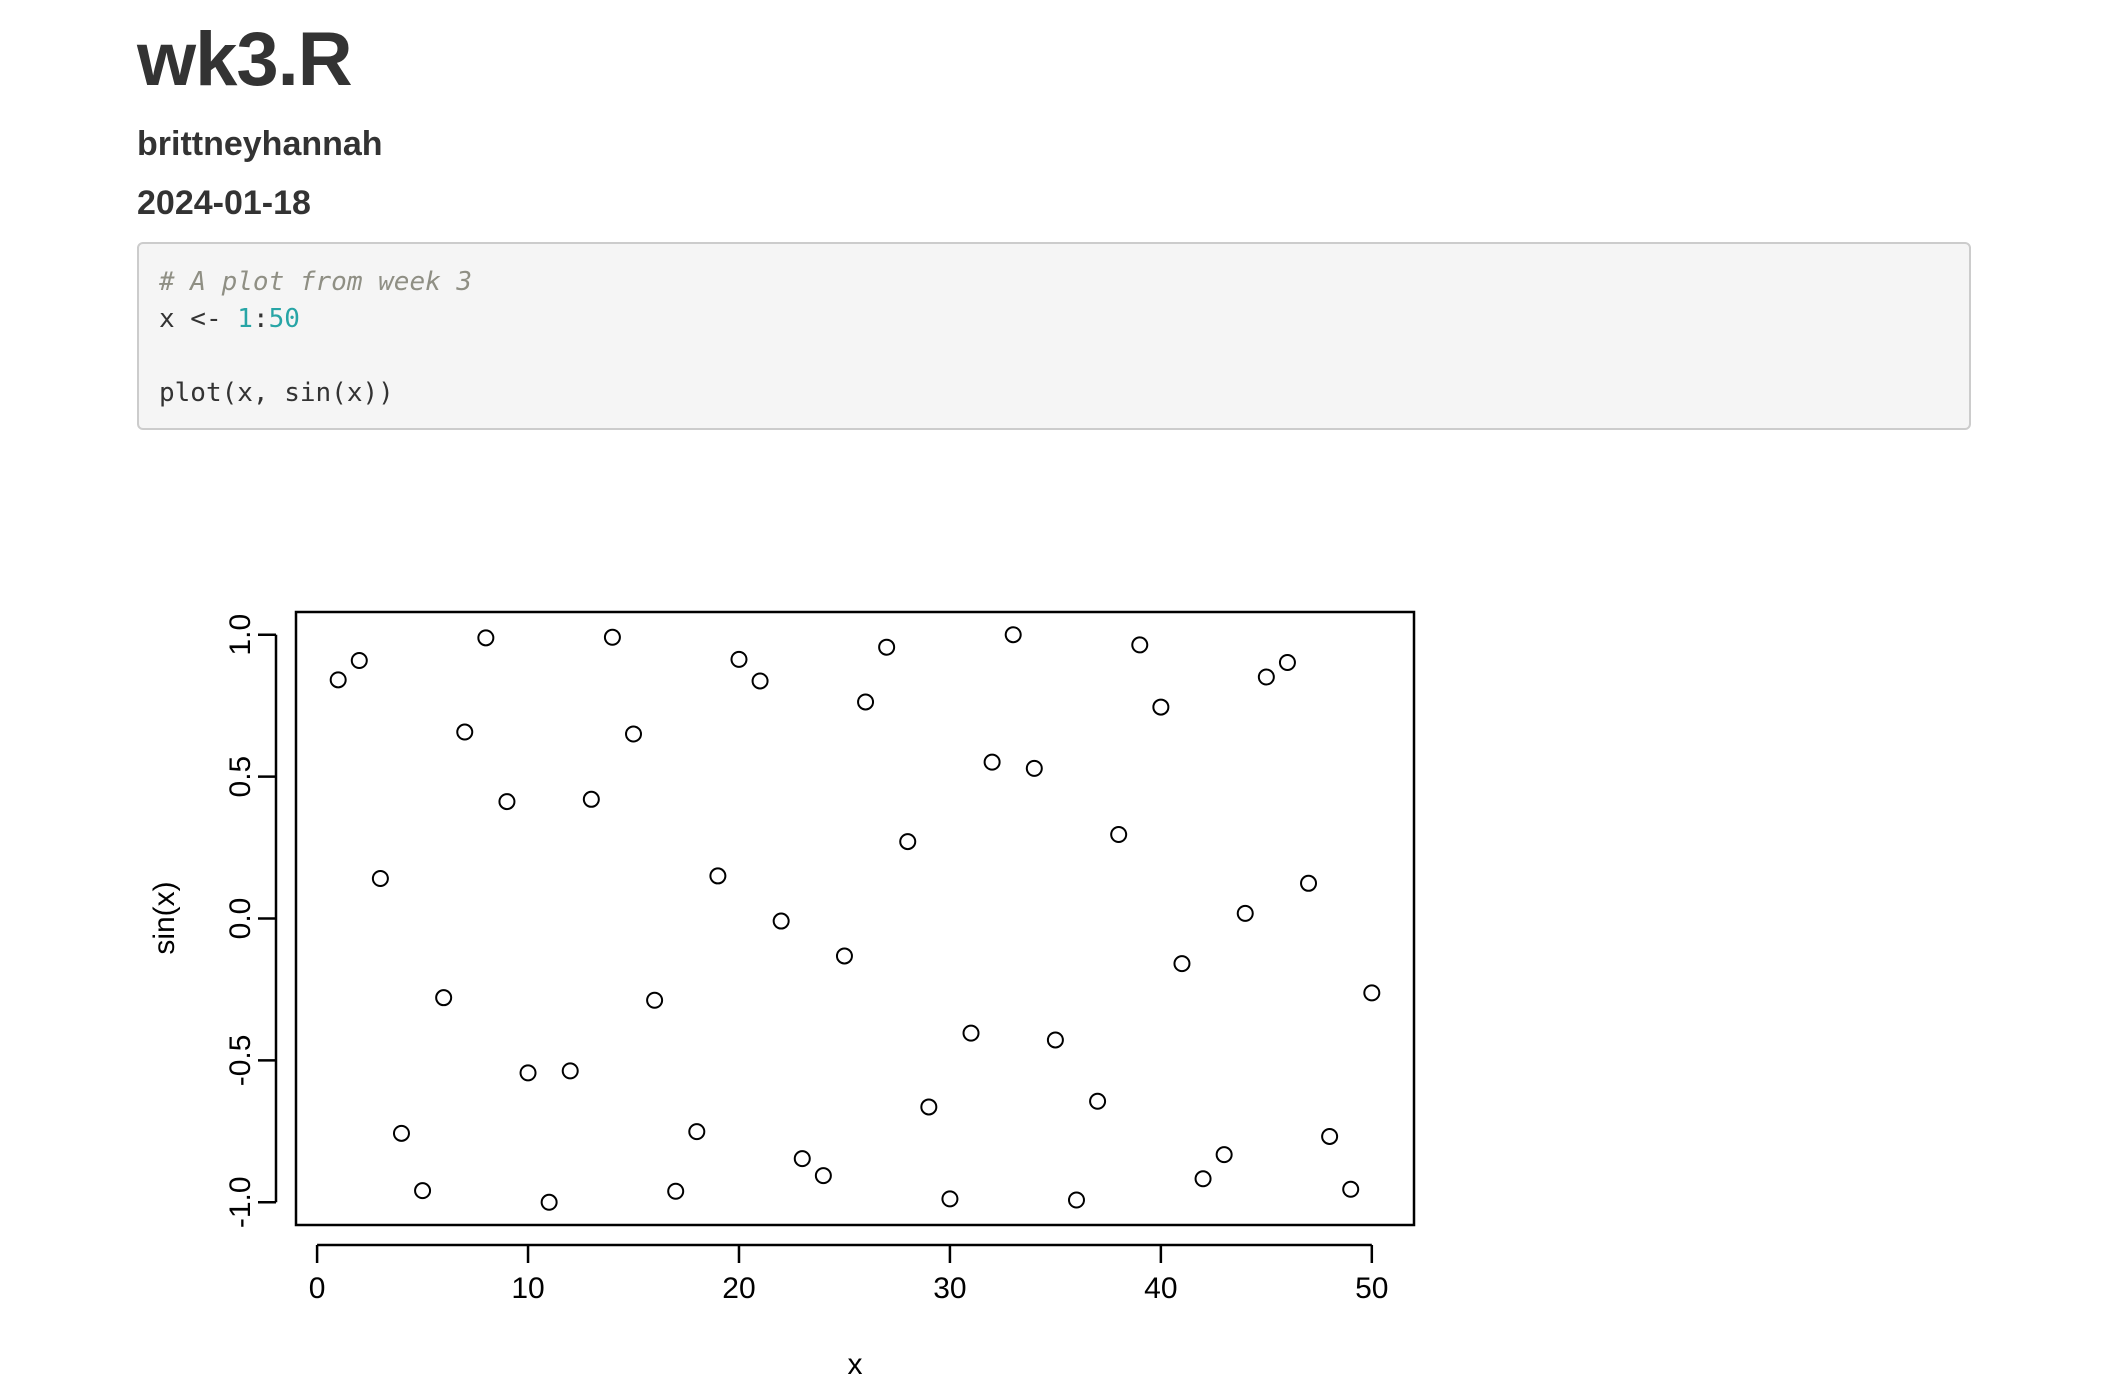 Image resolution: width=2114 pixels, height=1382 pixels. I want to click on x-tick-label: 0, so click(317, 1288).